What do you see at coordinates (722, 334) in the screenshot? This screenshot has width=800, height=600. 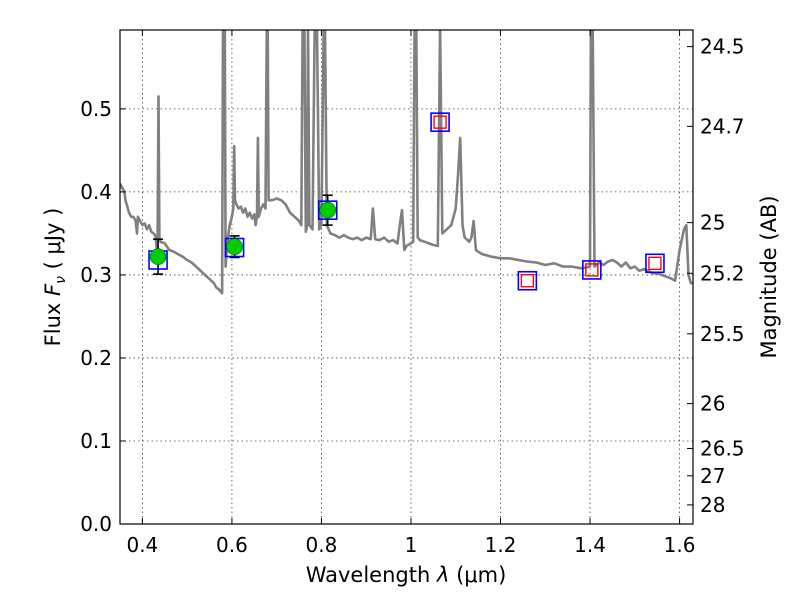 I see `magnitude-tick-label: 25.5` at bounding box center [722, 334].